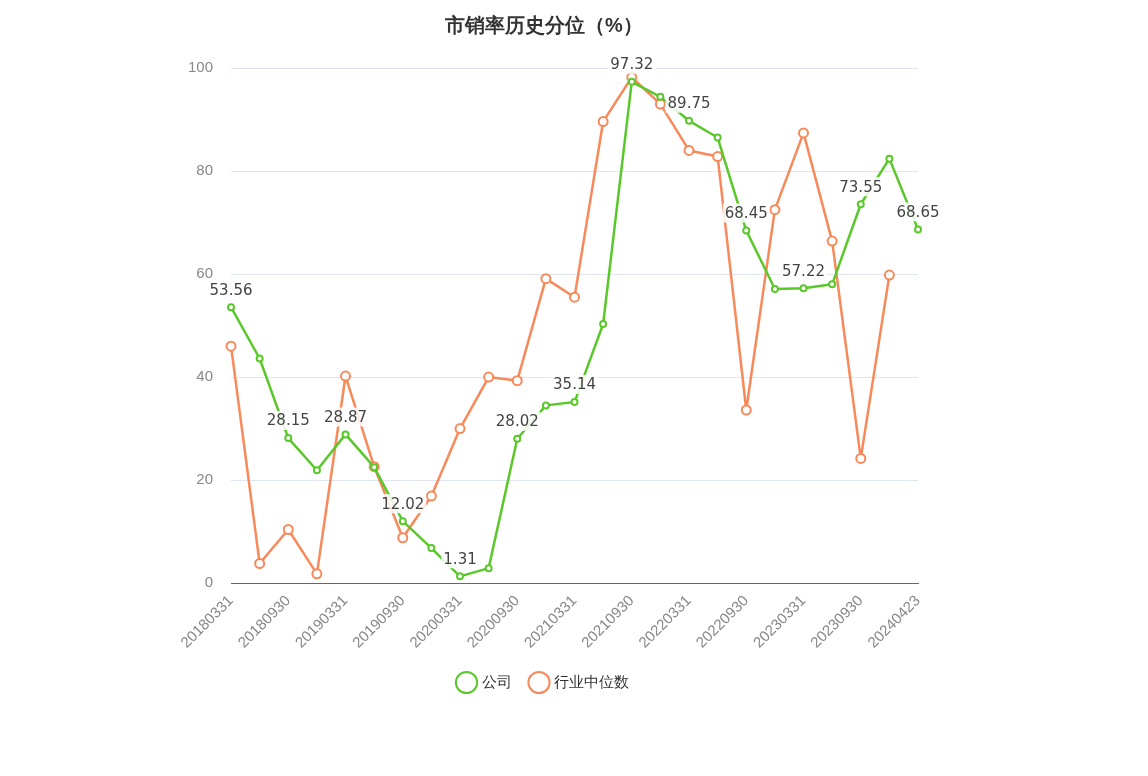 The width and height of the screenshot is (1148, 776). I want to click on y-tick-label: 20, so click(205, 479).